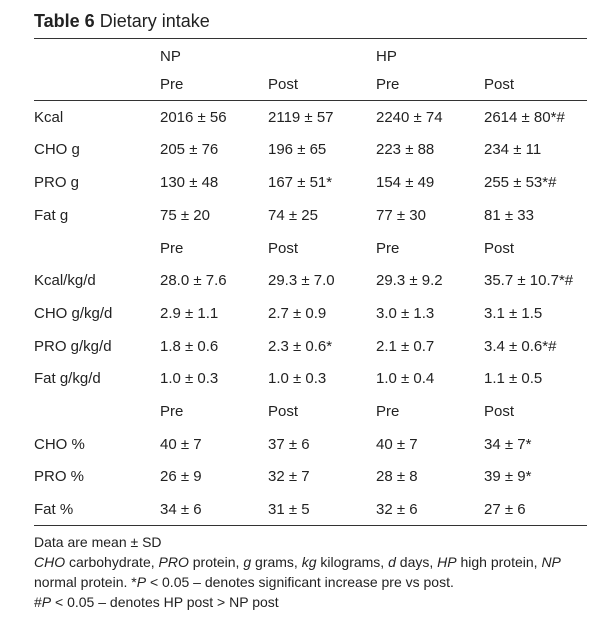 This screenshot has width=597, height=622. Describe the element at coordinates (401, 215) in the screenshot. I see `cell: 77 ± 30` at that location.